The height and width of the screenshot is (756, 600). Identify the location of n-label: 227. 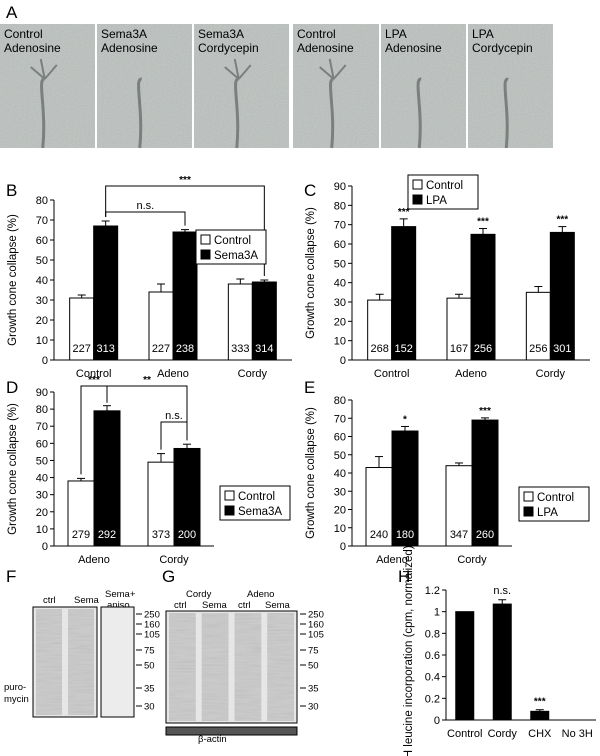
(81, 349).